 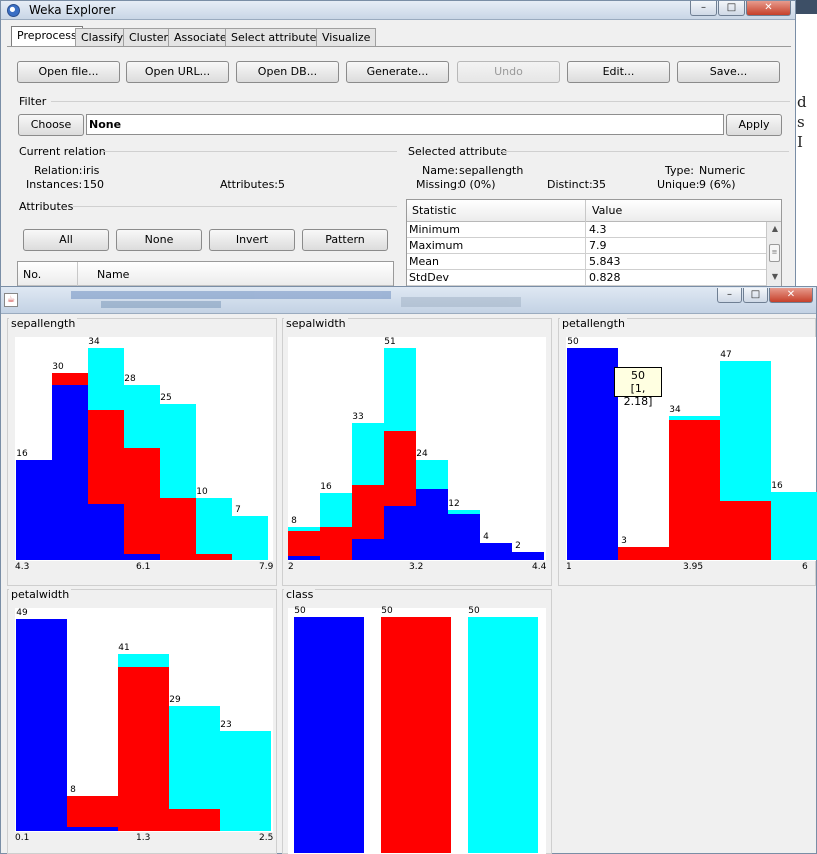 What do you see at coordinates (102, 37) in the screenshot?
I see `tab-classify: Classify` at bounding box center [102, 37].